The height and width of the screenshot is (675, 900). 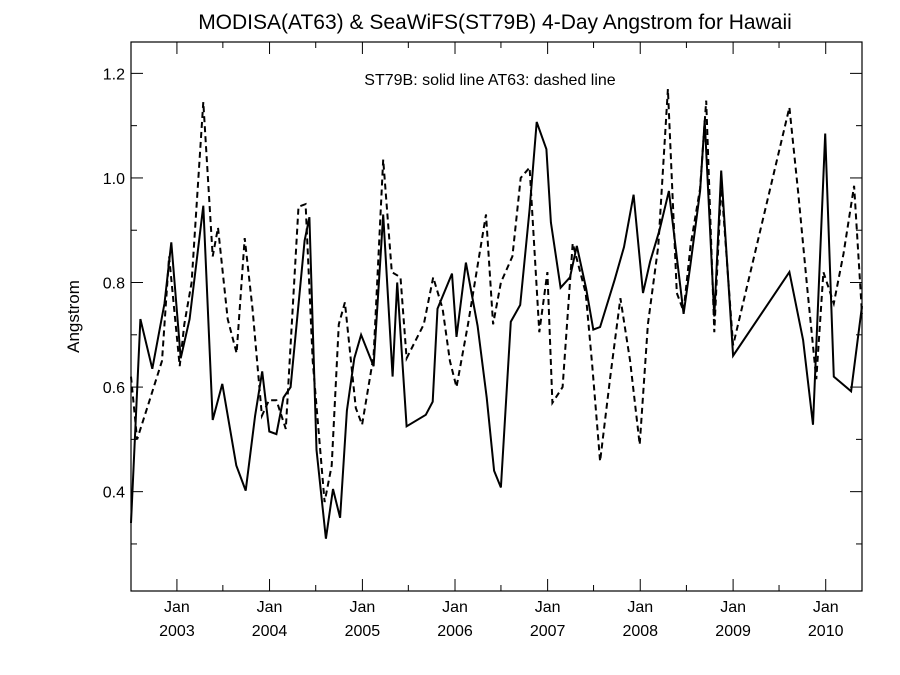 I want to click on x-tick-label-year: 2006, so click(x=455, y=631).